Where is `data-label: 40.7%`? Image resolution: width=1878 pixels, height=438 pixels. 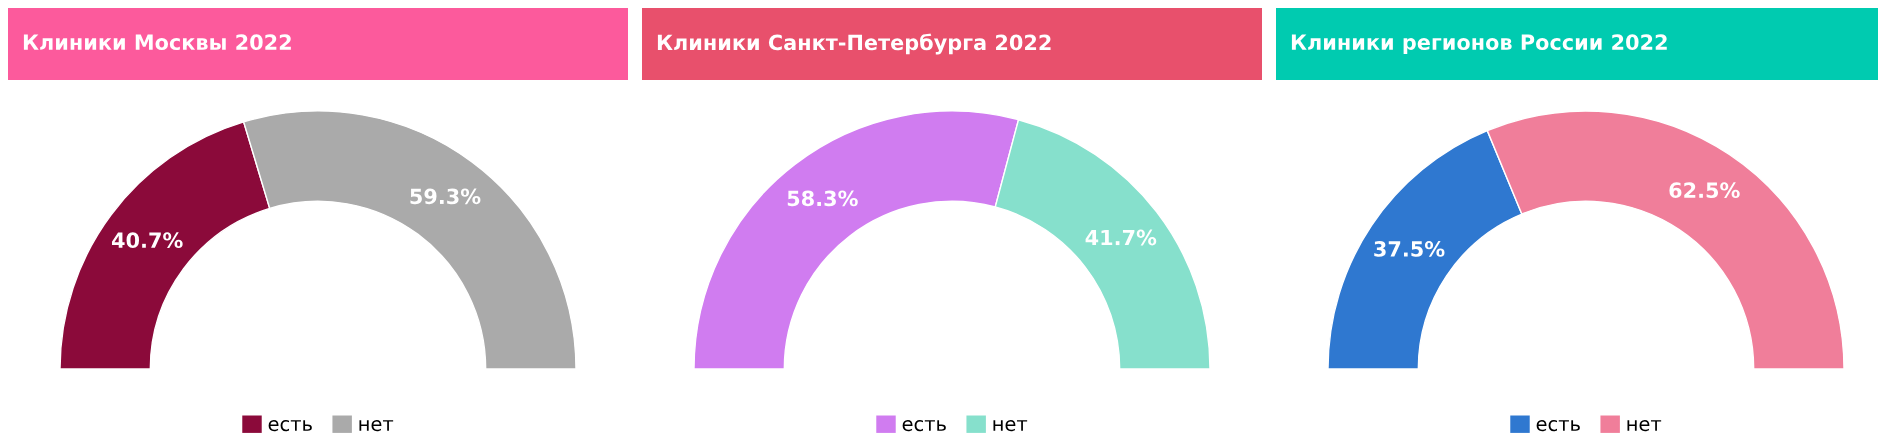
data-label: 40.7% is located at coordinates (147, 240).